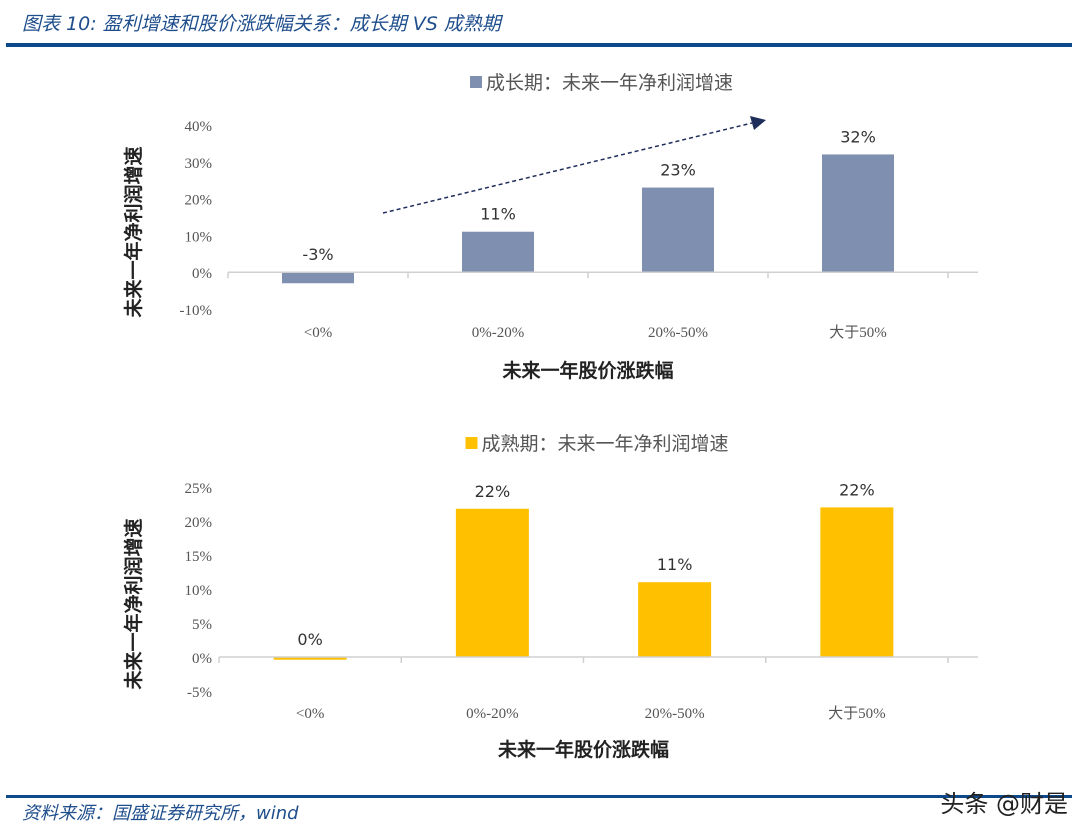 Image resolution: width=1088 pixels, height=830 pixels. What do you see at coordinates (196, 311) in the screenshot?
I see `y-tick-label: -10%` at bounding box center [196, 311].